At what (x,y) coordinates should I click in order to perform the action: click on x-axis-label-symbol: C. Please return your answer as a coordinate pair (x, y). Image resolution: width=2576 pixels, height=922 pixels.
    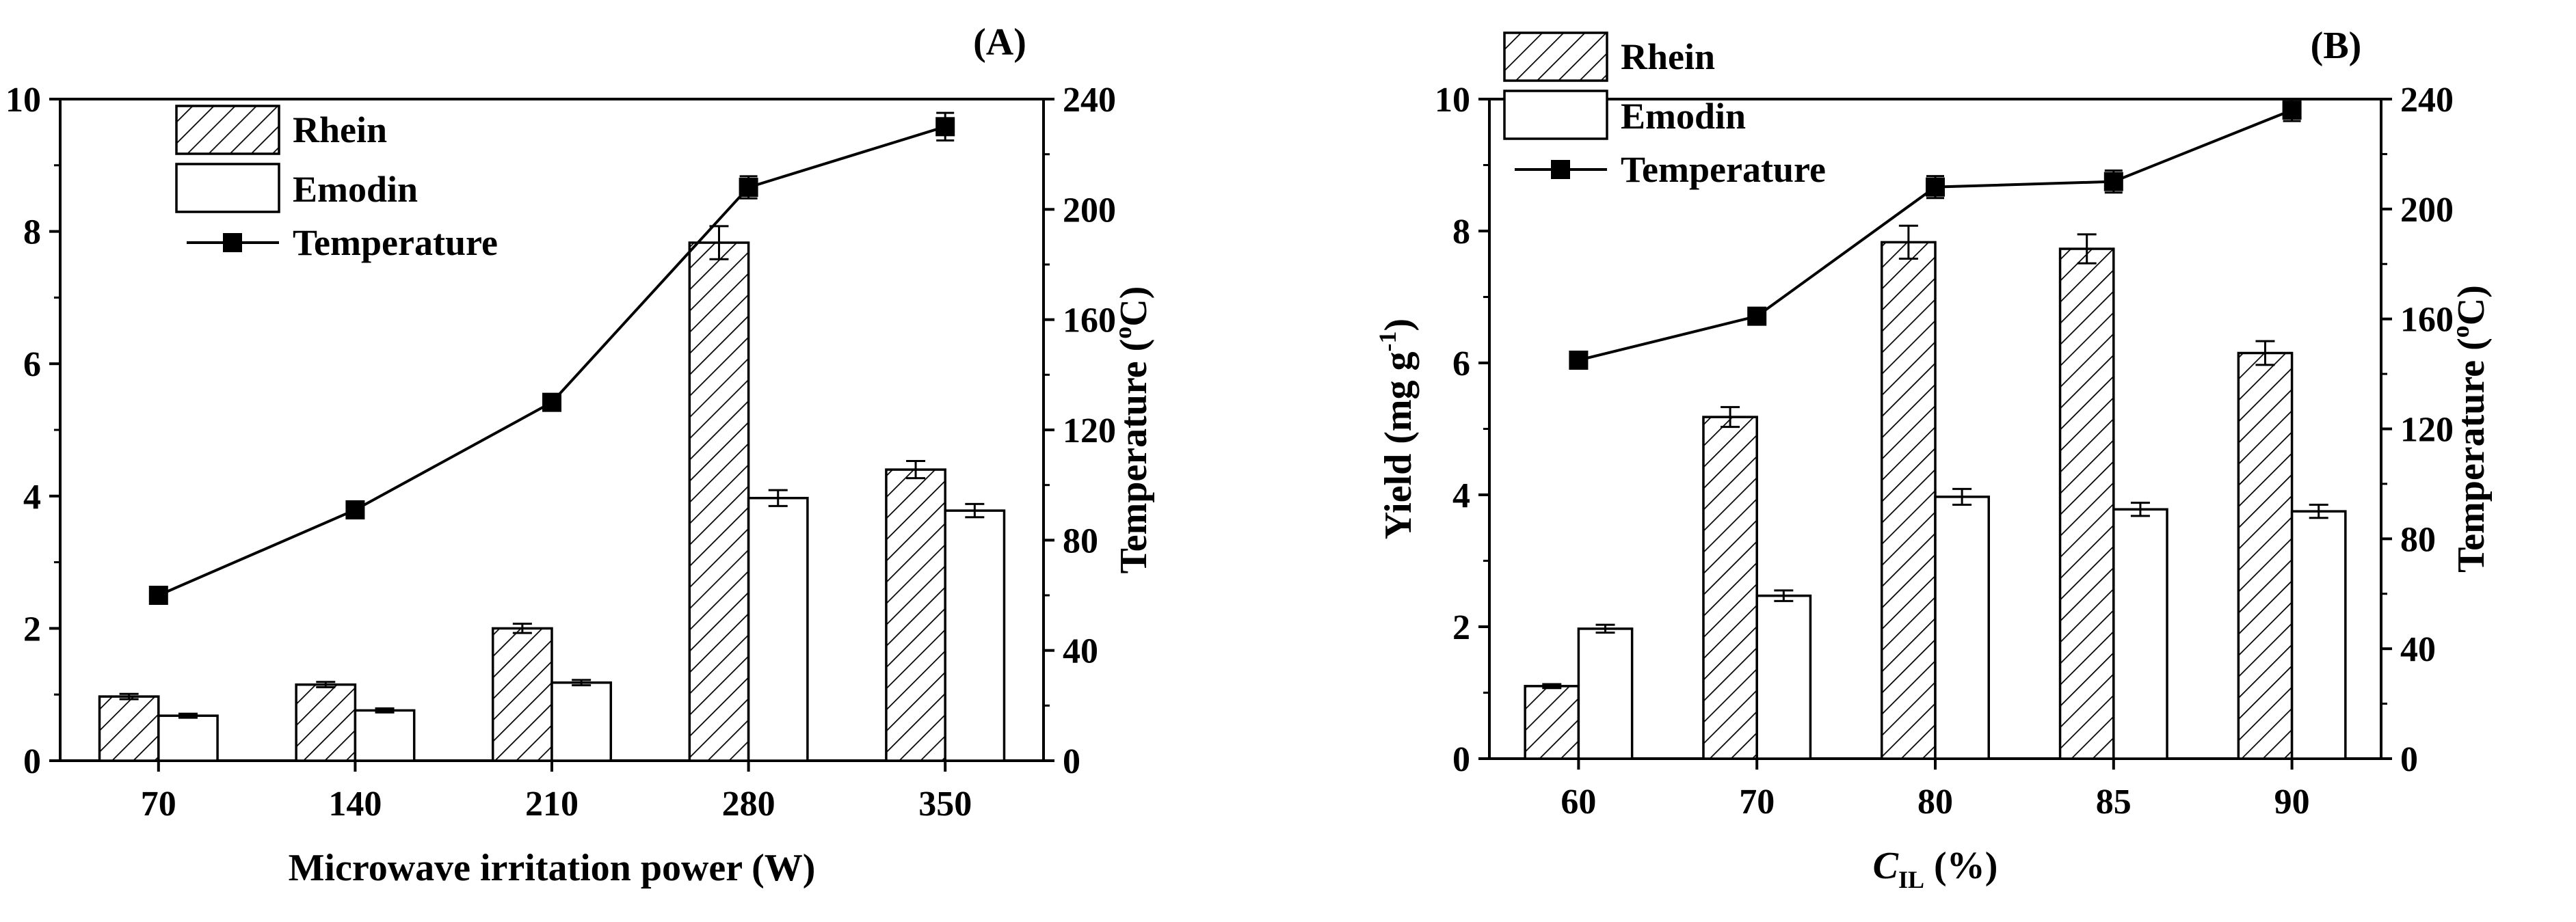
    Looking at the image, I should click on (1886, 866).